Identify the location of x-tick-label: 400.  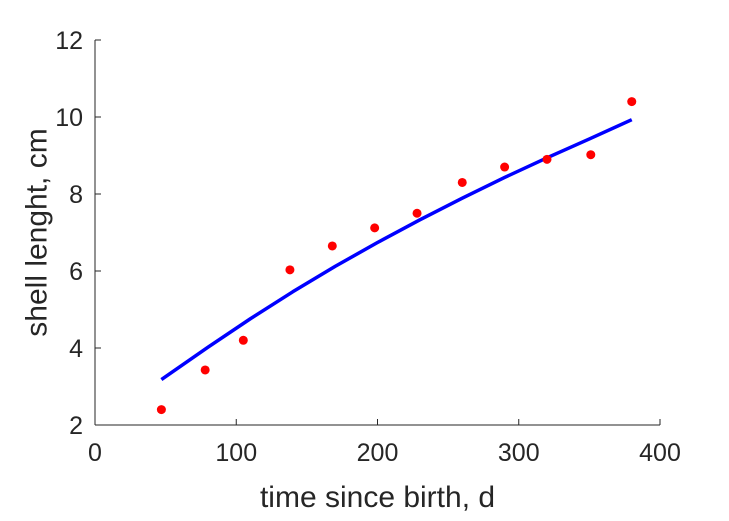
(660, 453).